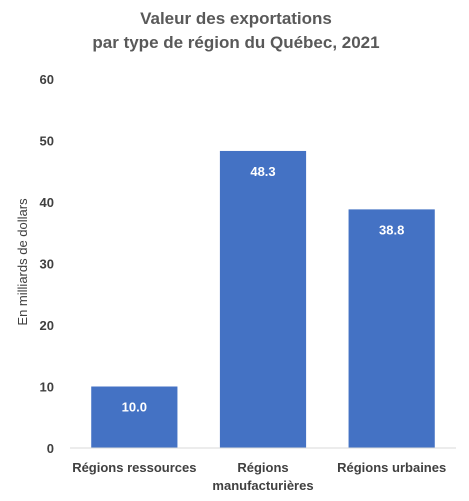  What do you see at coordinates (236, 18) in the screenshot?
I see `chart-title-line: Valeur des exportations` at bounding box center [236, 18].